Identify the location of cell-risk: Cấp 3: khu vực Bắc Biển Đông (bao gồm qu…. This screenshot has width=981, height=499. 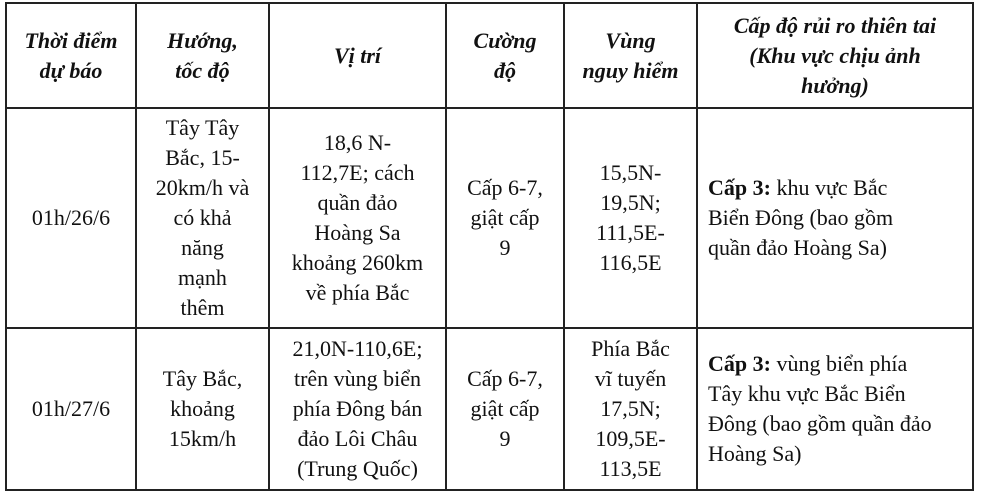
(835, 218).